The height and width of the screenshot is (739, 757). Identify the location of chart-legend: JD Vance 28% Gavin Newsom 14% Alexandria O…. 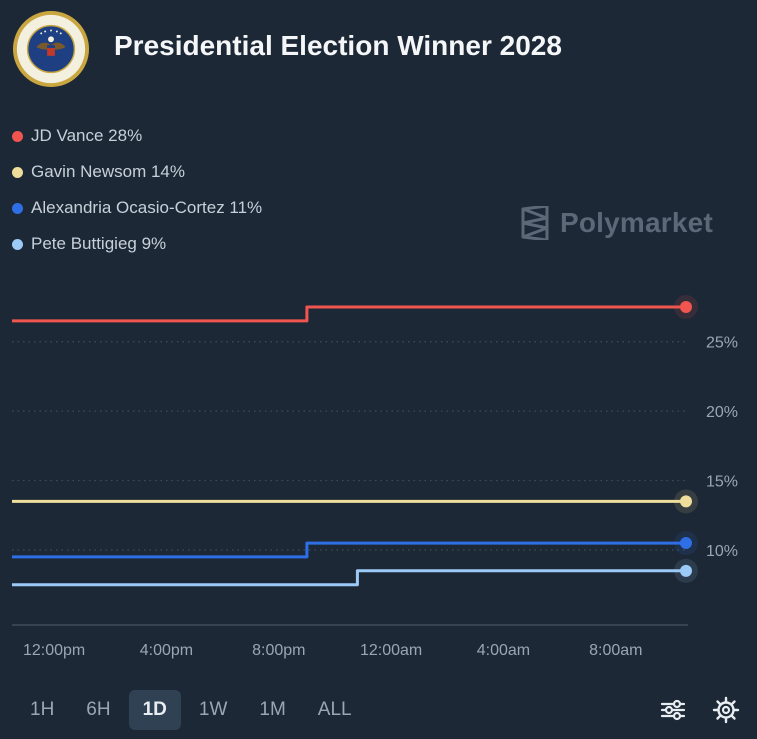
(137, 190).